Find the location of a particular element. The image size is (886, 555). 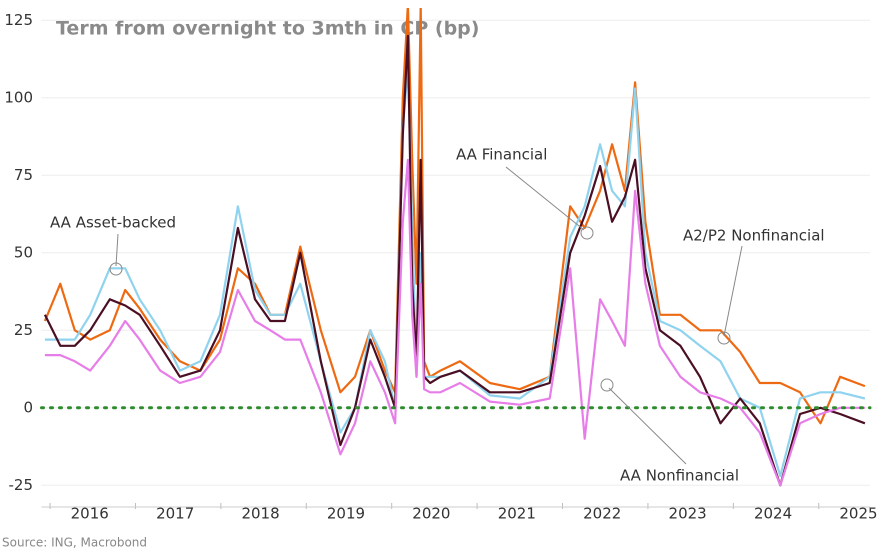

y-tick-label: 0 is located at coordinates (28, 407).